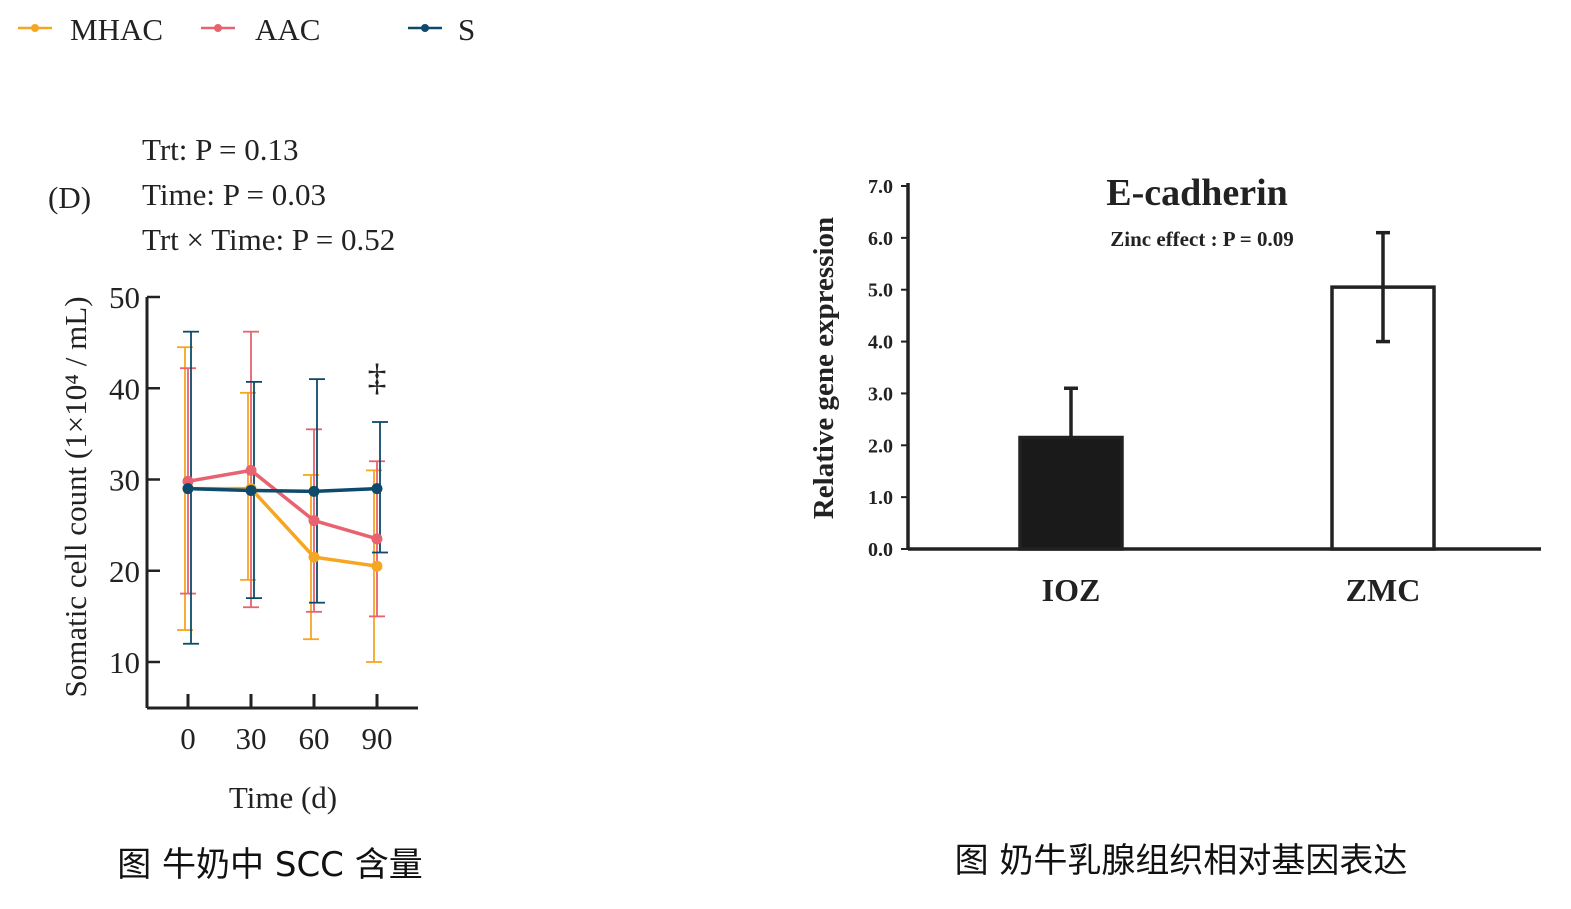 This screenshot has height=909, width=1571. Describe the element at coordinates (441, 29) in the screenshot. I see `legend-item-s: S` at that location.